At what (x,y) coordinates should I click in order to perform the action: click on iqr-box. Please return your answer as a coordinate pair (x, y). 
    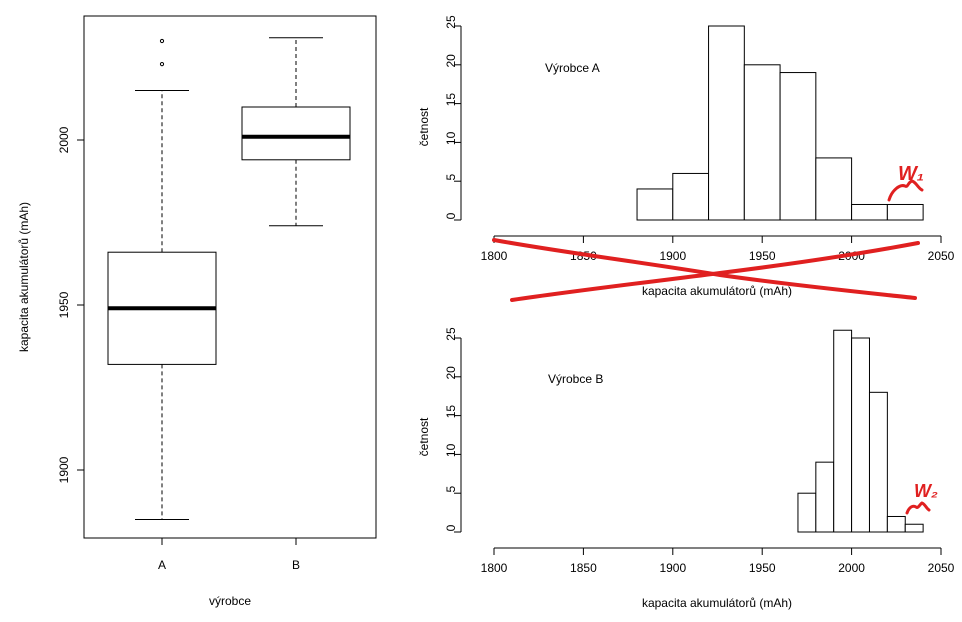
    Looking at the image, I should click on (296, 133).